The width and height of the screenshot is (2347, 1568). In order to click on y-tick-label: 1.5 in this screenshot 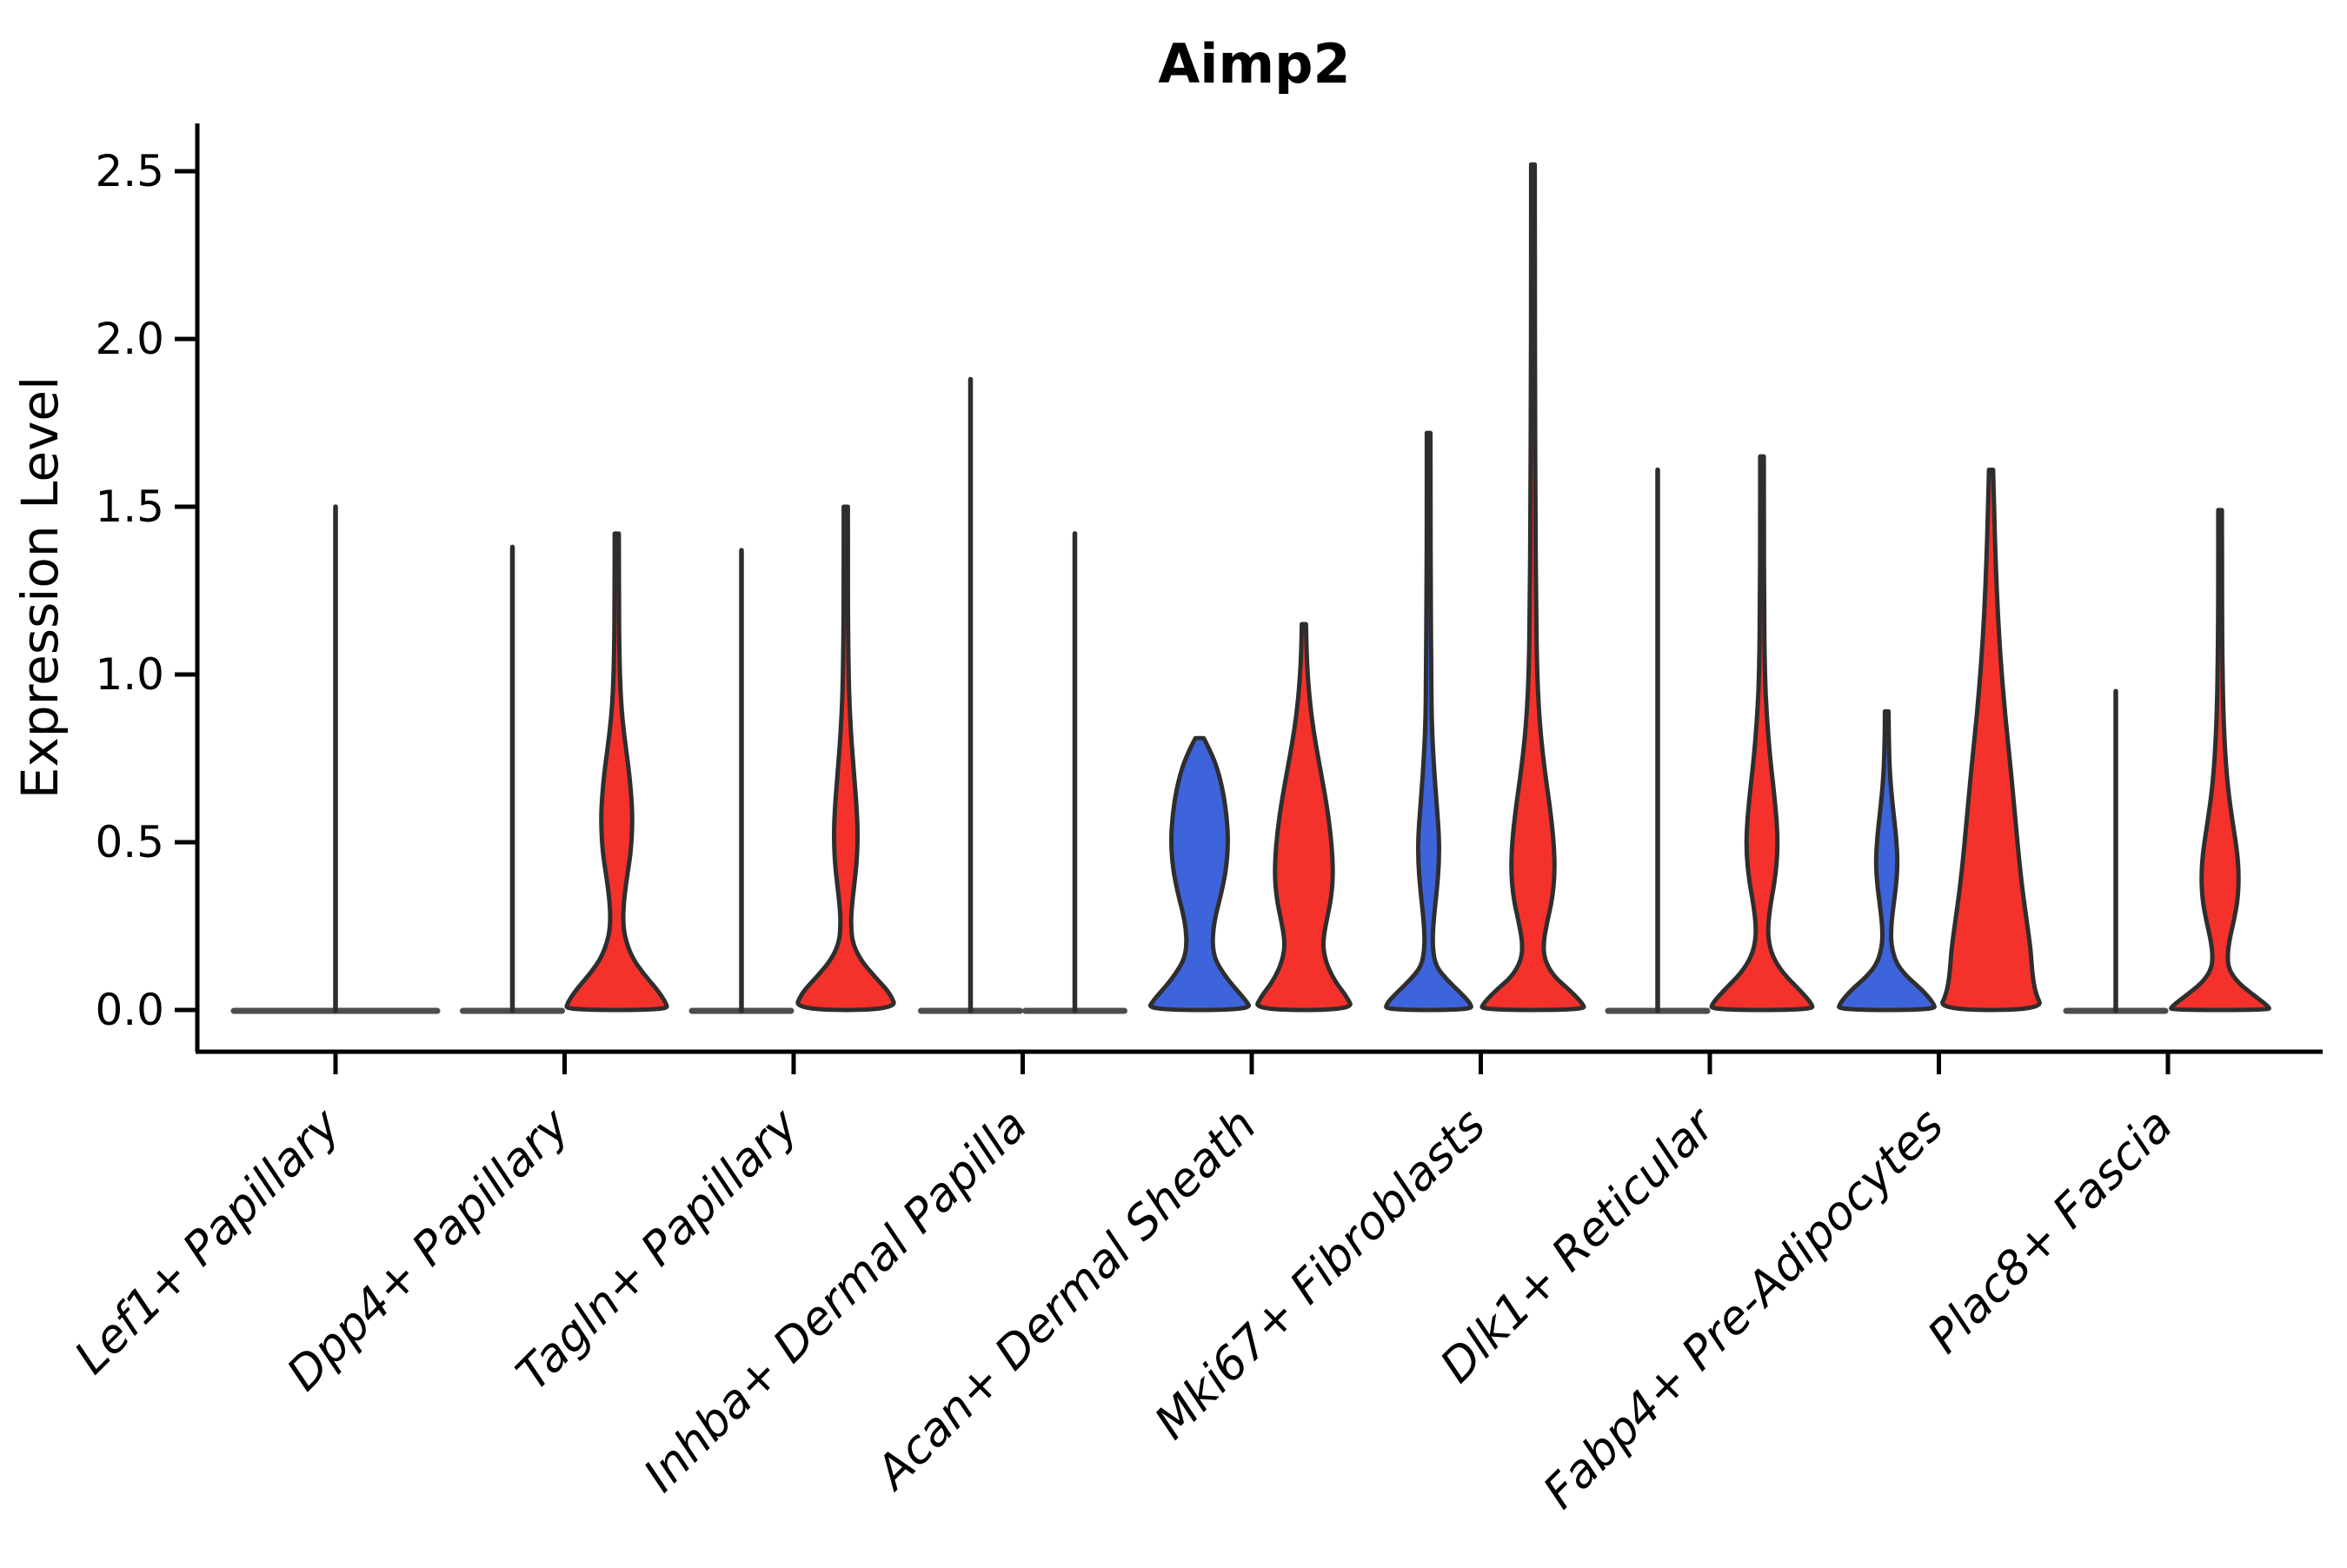, I will do `click(129, 507)`.